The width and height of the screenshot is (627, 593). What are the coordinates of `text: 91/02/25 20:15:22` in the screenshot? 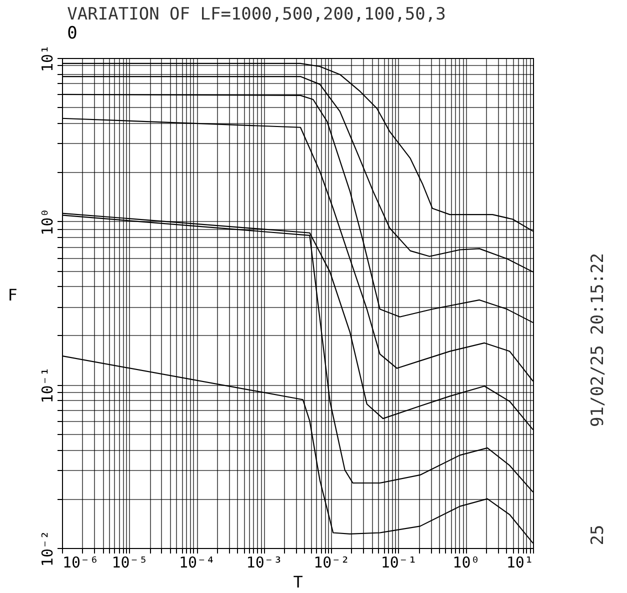 It's located at (598, 340).